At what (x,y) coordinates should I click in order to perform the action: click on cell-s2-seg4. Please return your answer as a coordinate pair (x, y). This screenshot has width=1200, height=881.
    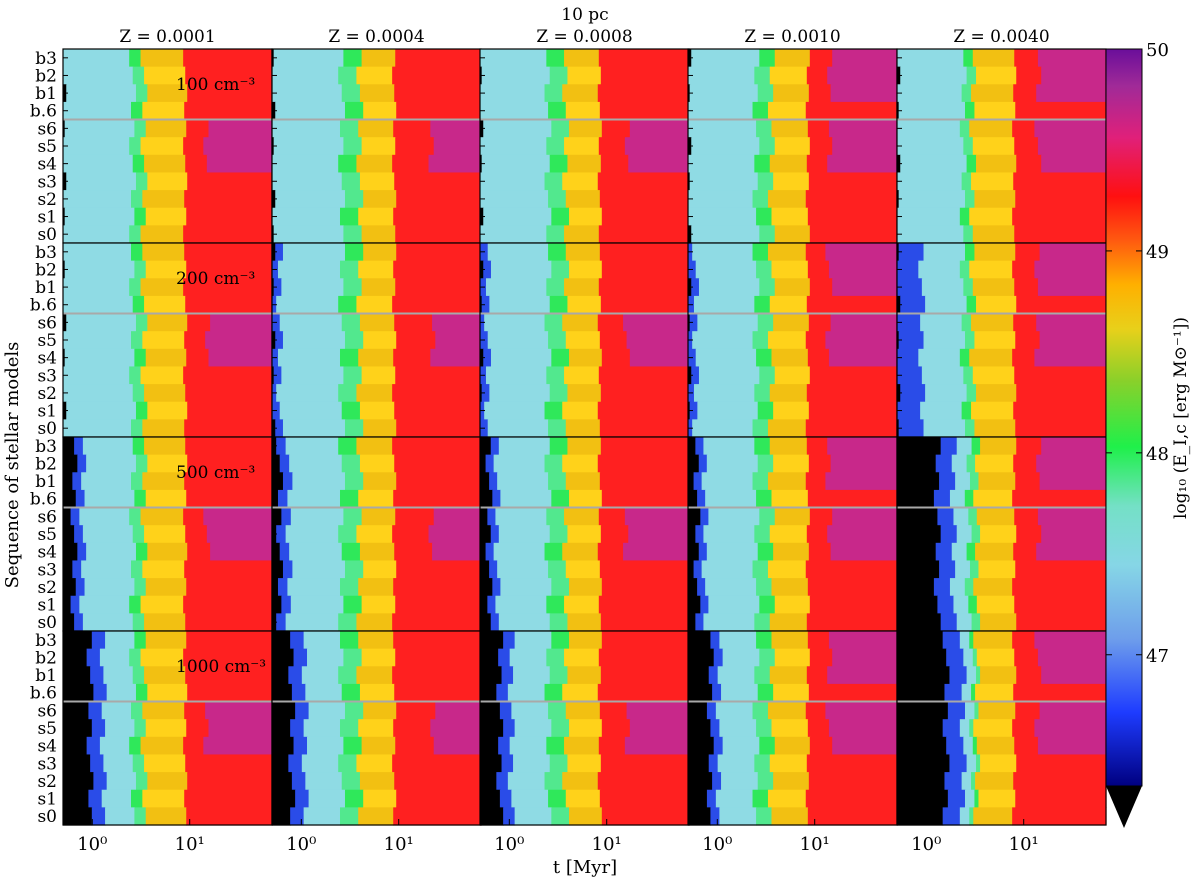
    Looking at the image, I should click on (993, 587).